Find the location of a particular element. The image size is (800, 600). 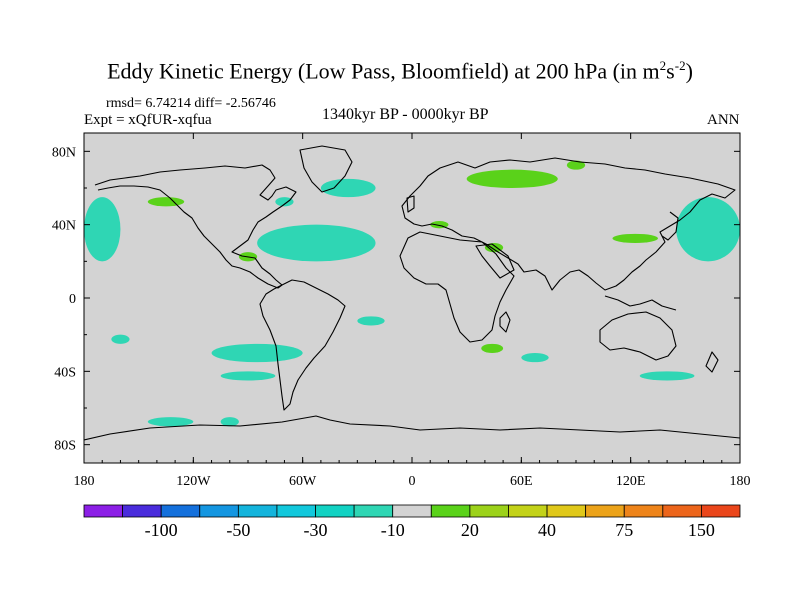

anomaly-south-pacific-south is located at coordinates (248, 376).